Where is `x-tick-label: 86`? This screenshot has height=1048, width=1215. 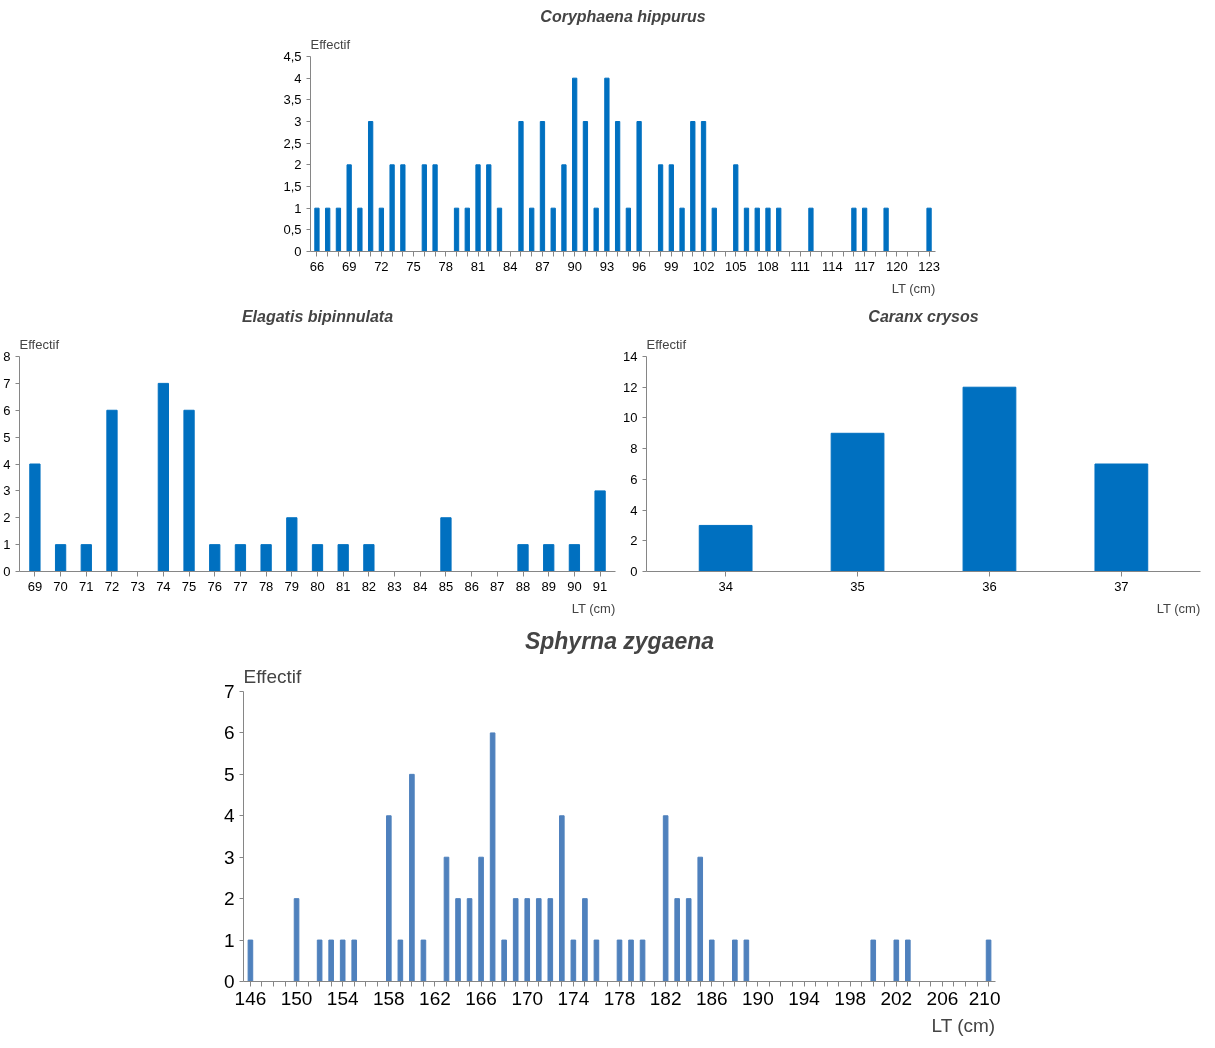 x-tick-label: 86 is located at coordinates (471, 586).